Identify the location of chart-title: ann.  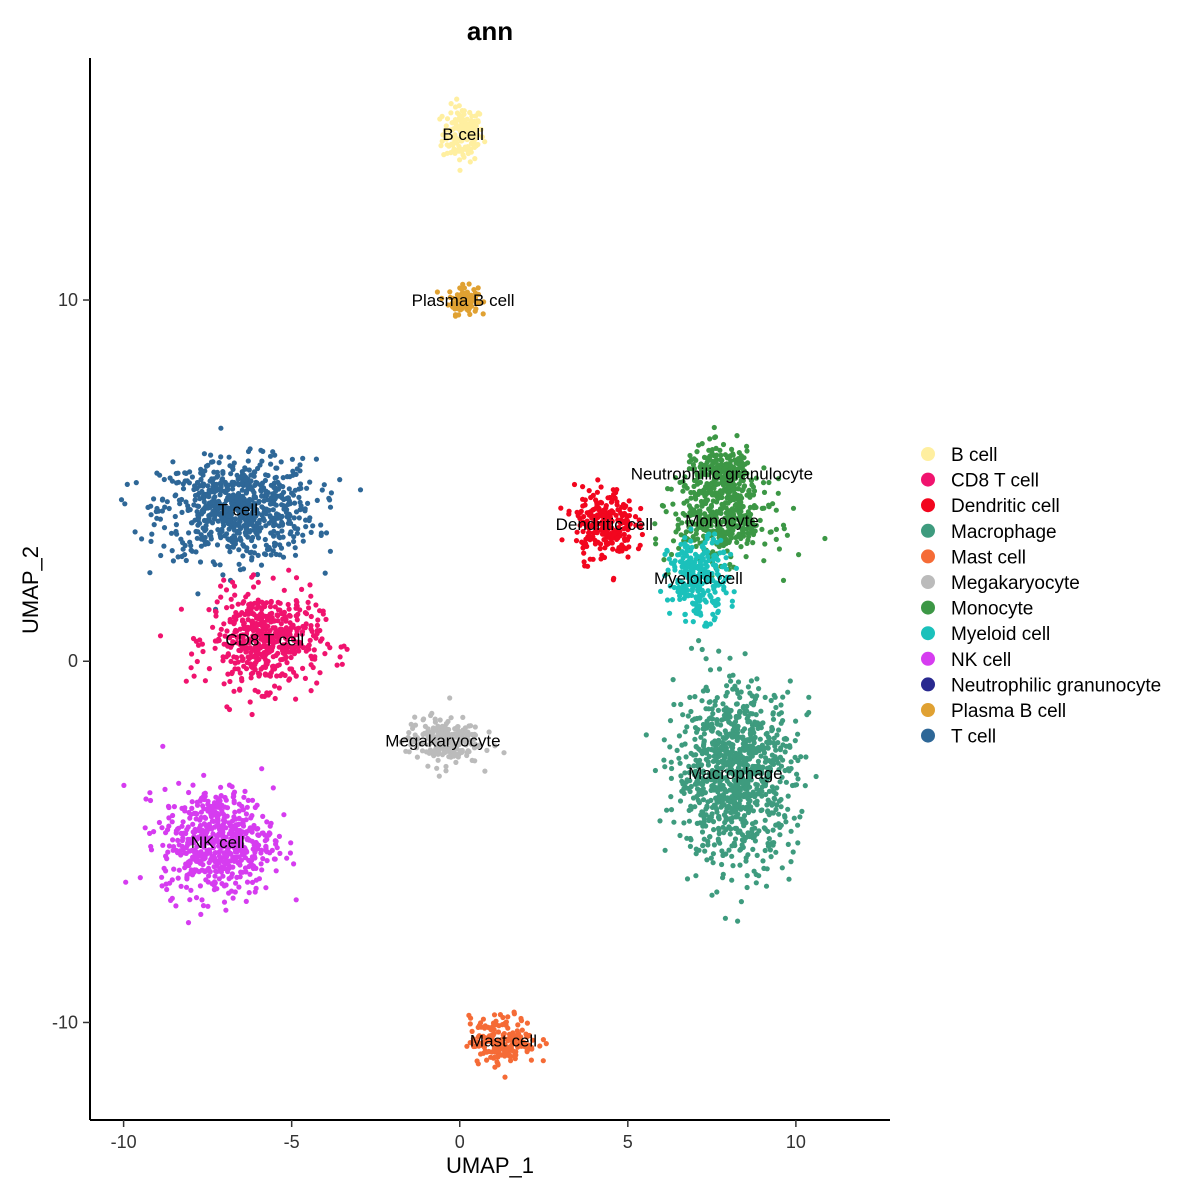
(490, 31).